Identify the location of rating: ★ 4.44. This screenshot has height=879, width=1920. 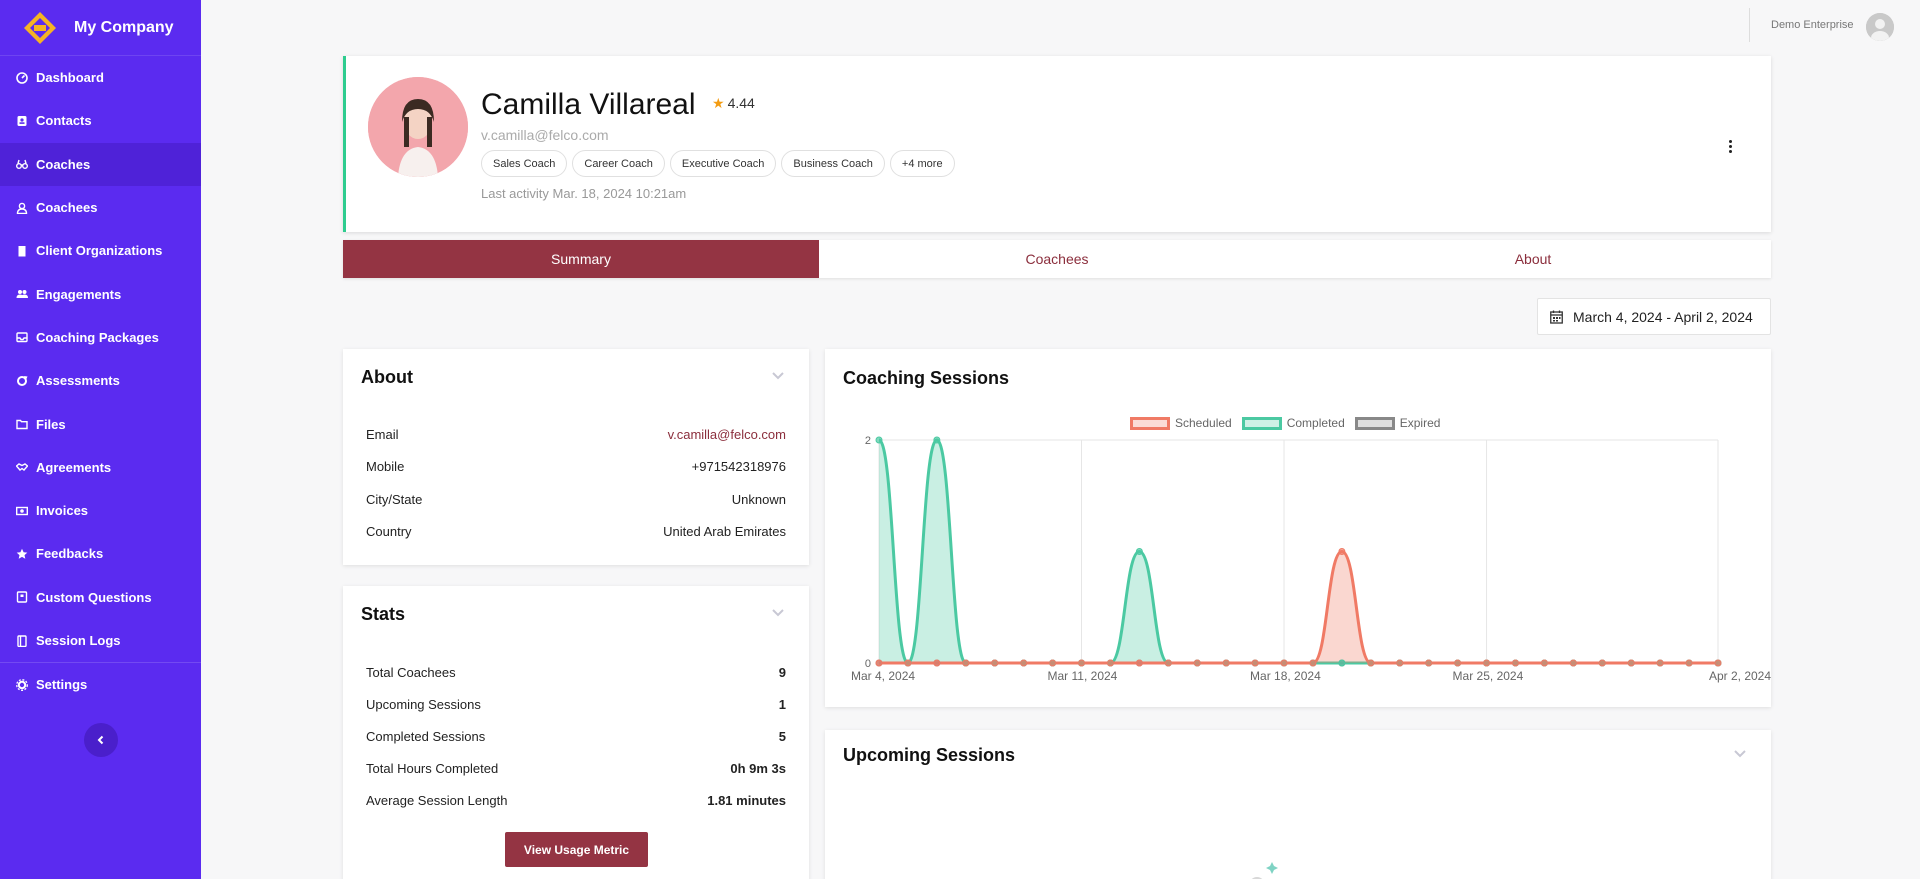
(733, 103).